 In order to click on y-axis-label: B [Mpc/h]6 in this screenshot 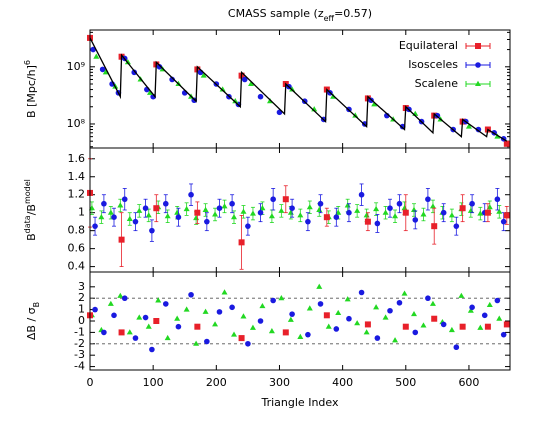, I will do `click(30, 89)`.